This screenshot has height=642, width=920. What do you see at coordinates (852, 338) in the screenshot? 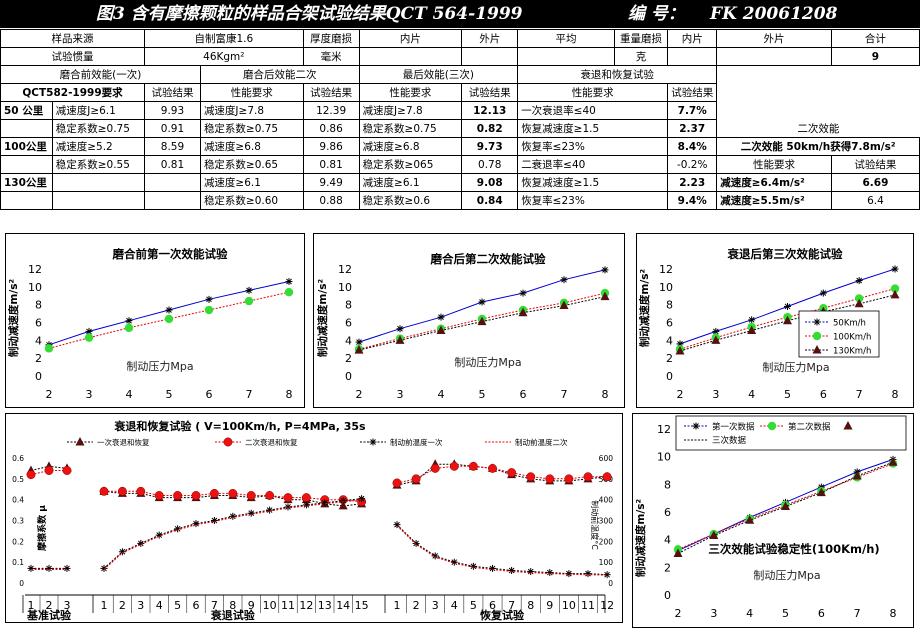
I see `legend-label: 100Km/h` at bounding box center [852, 338].